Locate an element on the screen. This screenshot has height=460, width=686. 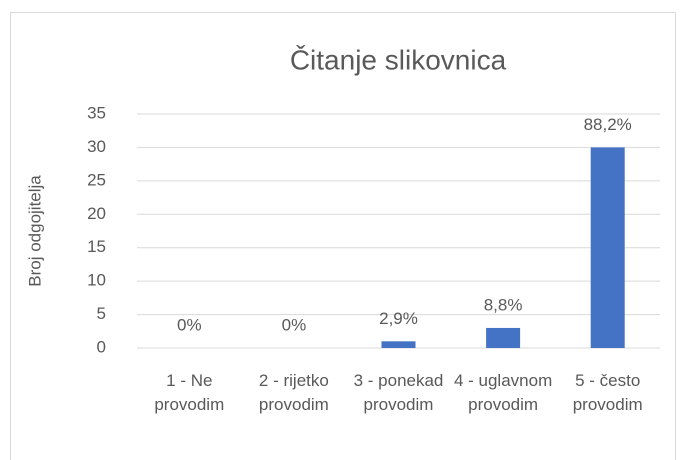
y-tick-label: 15 is located at coordinates (96, 246).